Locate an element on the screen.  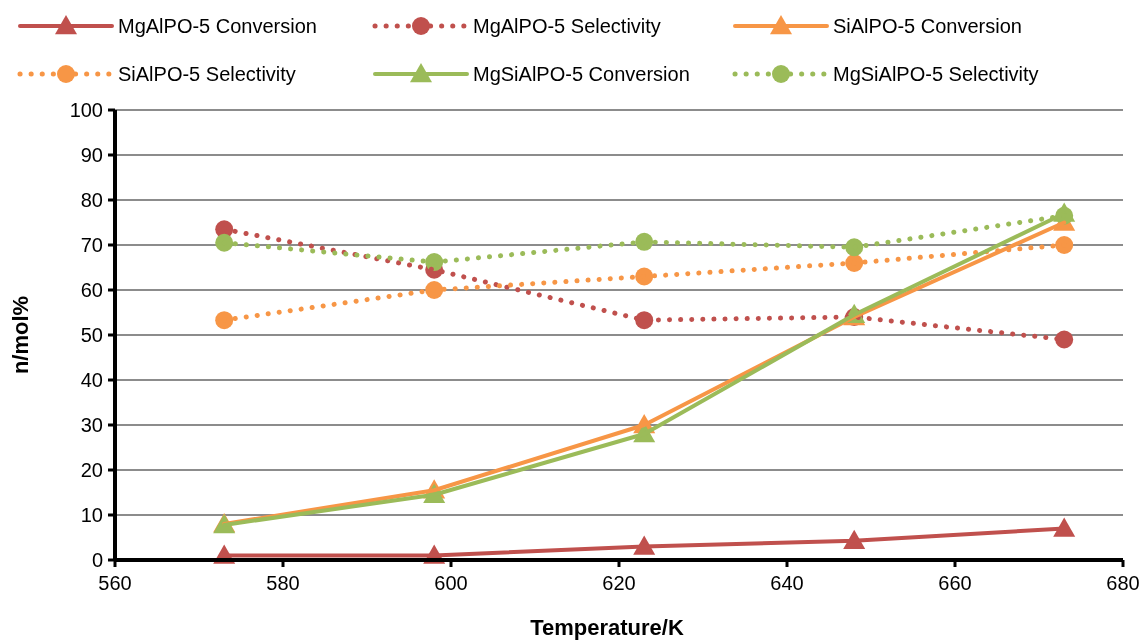
legend-label: SiAlPO-5 Selectivity is located at coordinates (207, 74).